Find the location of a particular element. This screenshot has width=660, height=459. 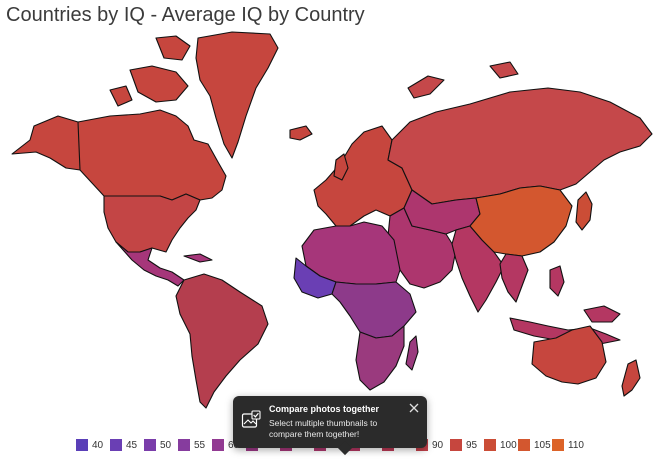

region-uk is located at coordinates (341, 167).